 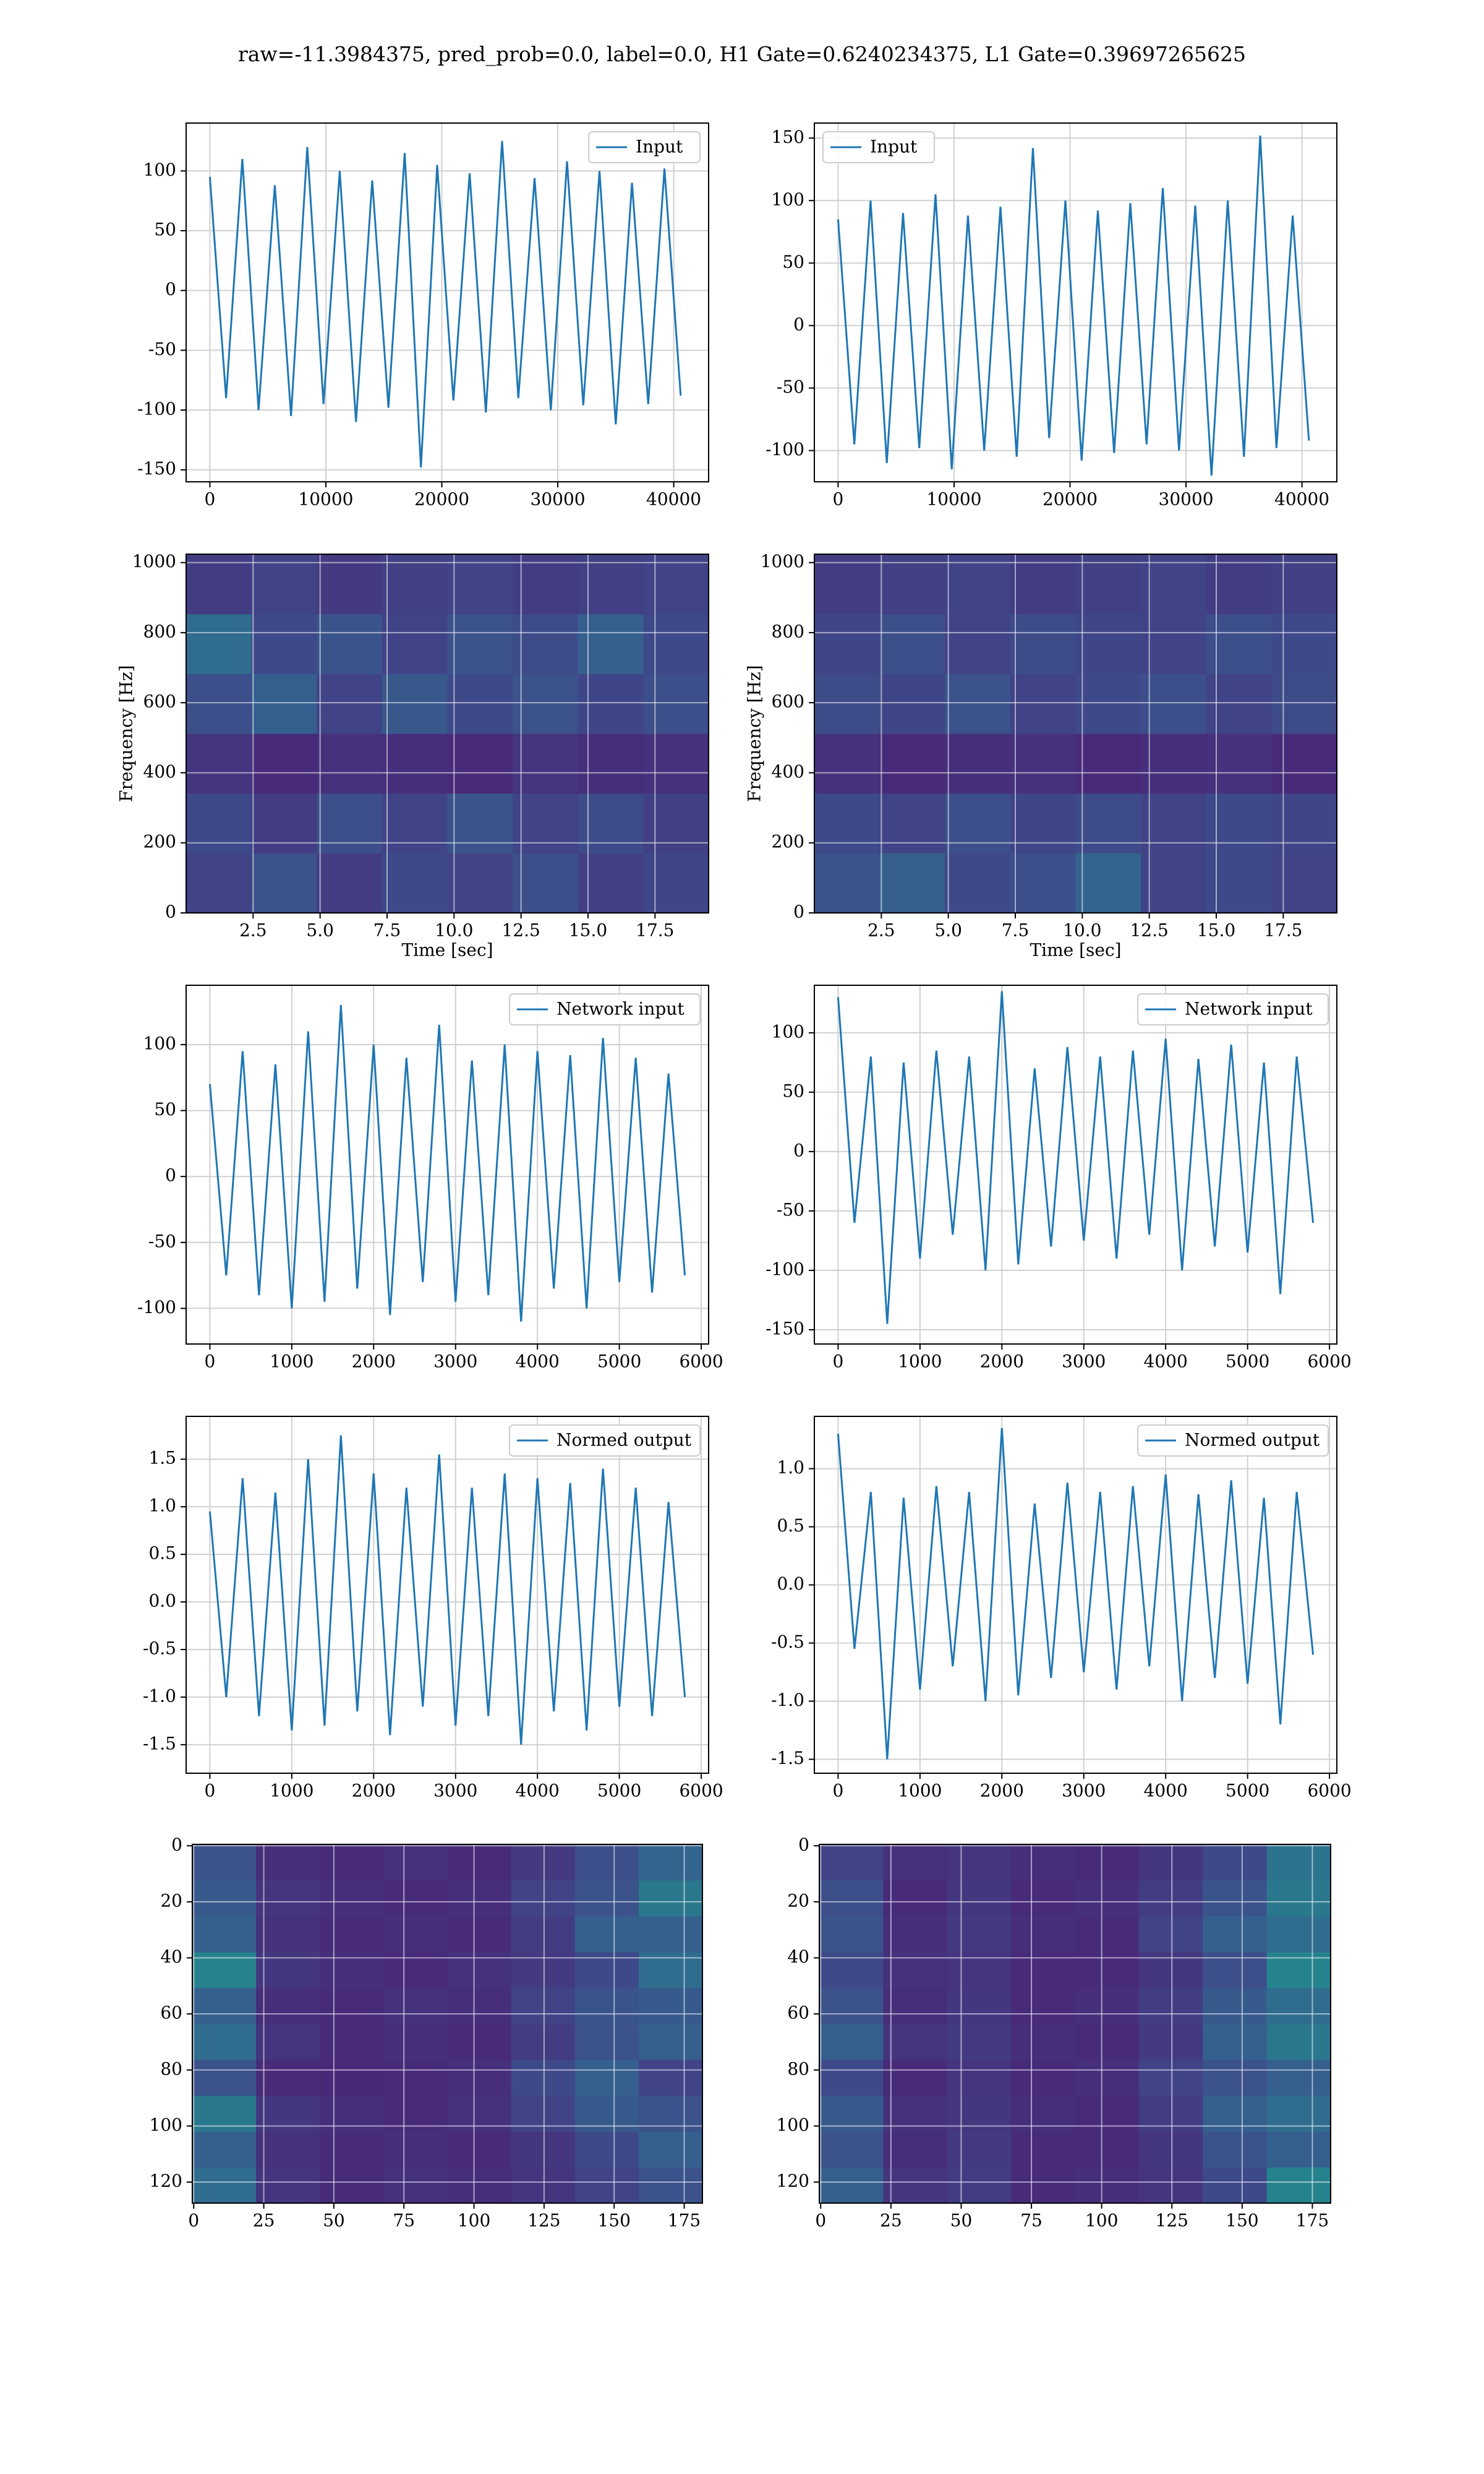 What do you see at coordinates (790, 1525) in the screenshot?
I see `y-tick-label: 0.5` at bounding box center [790, 1525].